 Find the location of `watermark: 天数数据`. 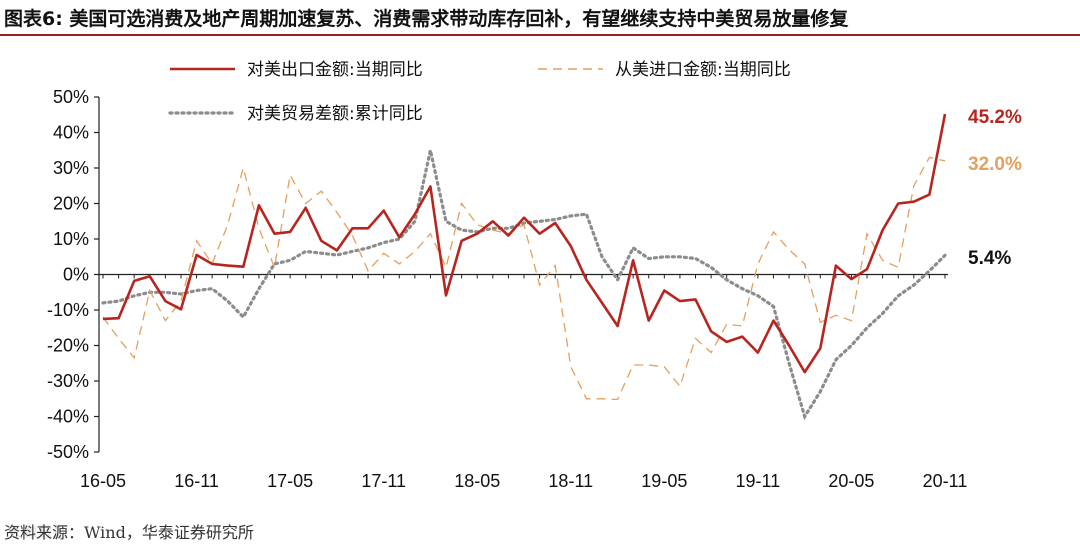

watermark: 天数数据 is located at coordinates (38, 532).